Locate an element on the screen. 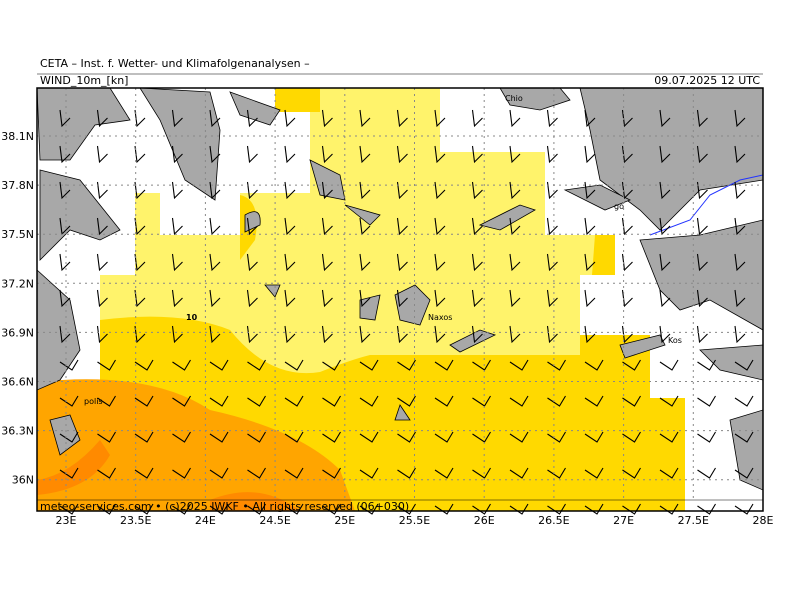 The height and width of the screenshot is (604, 800). lon-label: 24.5E is located at coordinates (274, 520).